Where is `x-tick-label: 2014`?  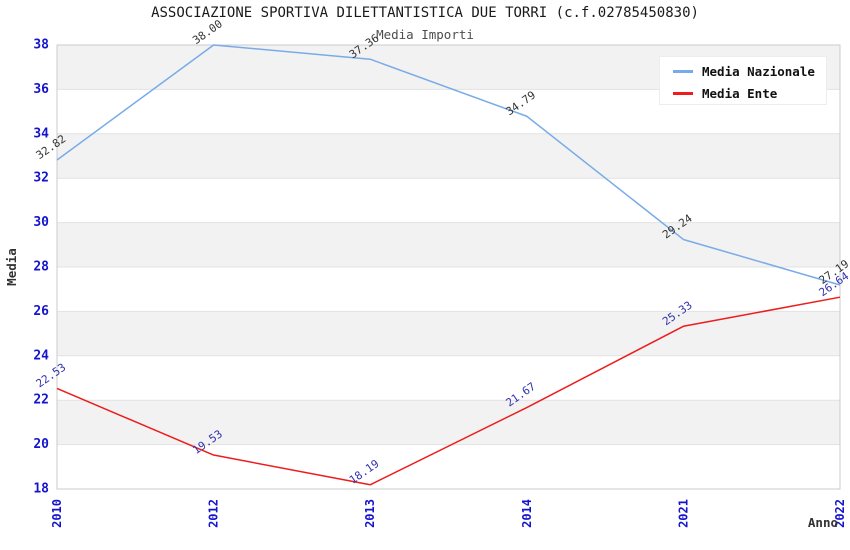 x-tick-label: 2014 is located at coordinates (527, 513).